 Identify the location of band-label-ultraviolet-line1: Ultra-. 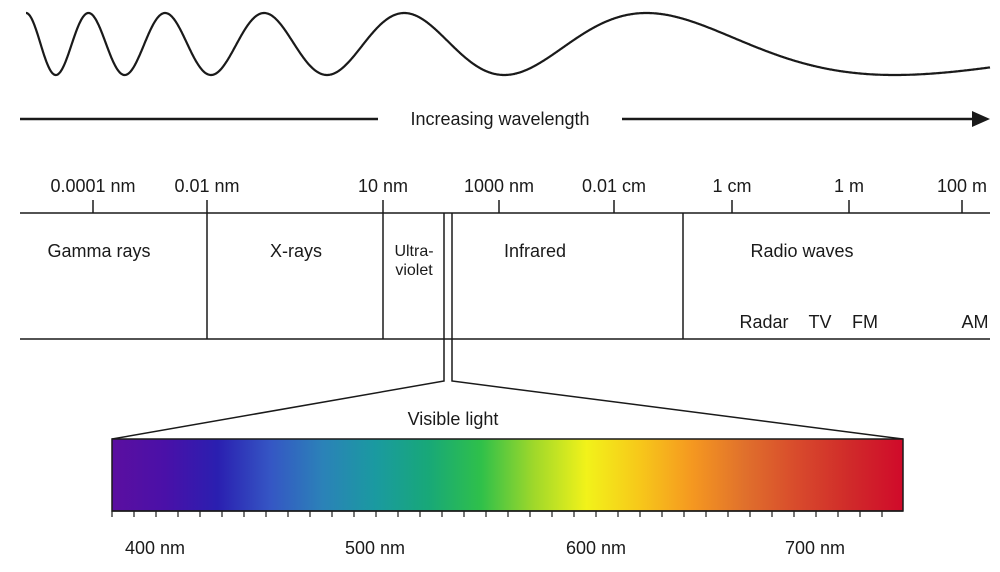
(413, 251).